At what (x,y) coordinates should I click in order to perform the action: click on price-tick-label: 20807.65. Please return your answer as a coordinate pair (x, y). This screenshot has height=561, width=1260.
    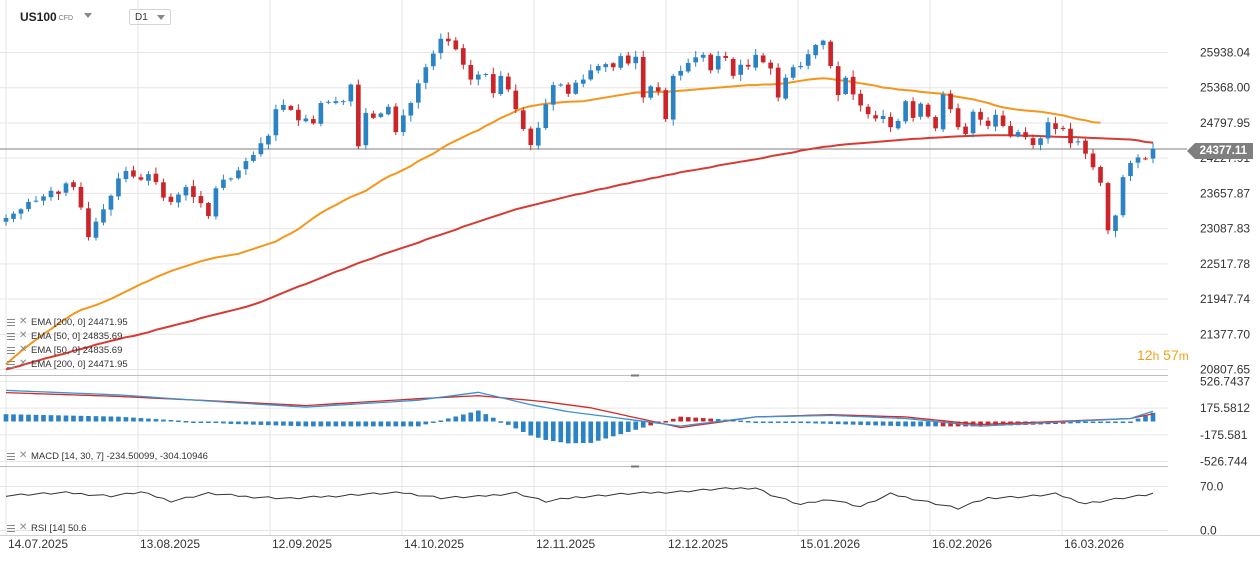
    Looking at the image, I should click on (1225, 370).